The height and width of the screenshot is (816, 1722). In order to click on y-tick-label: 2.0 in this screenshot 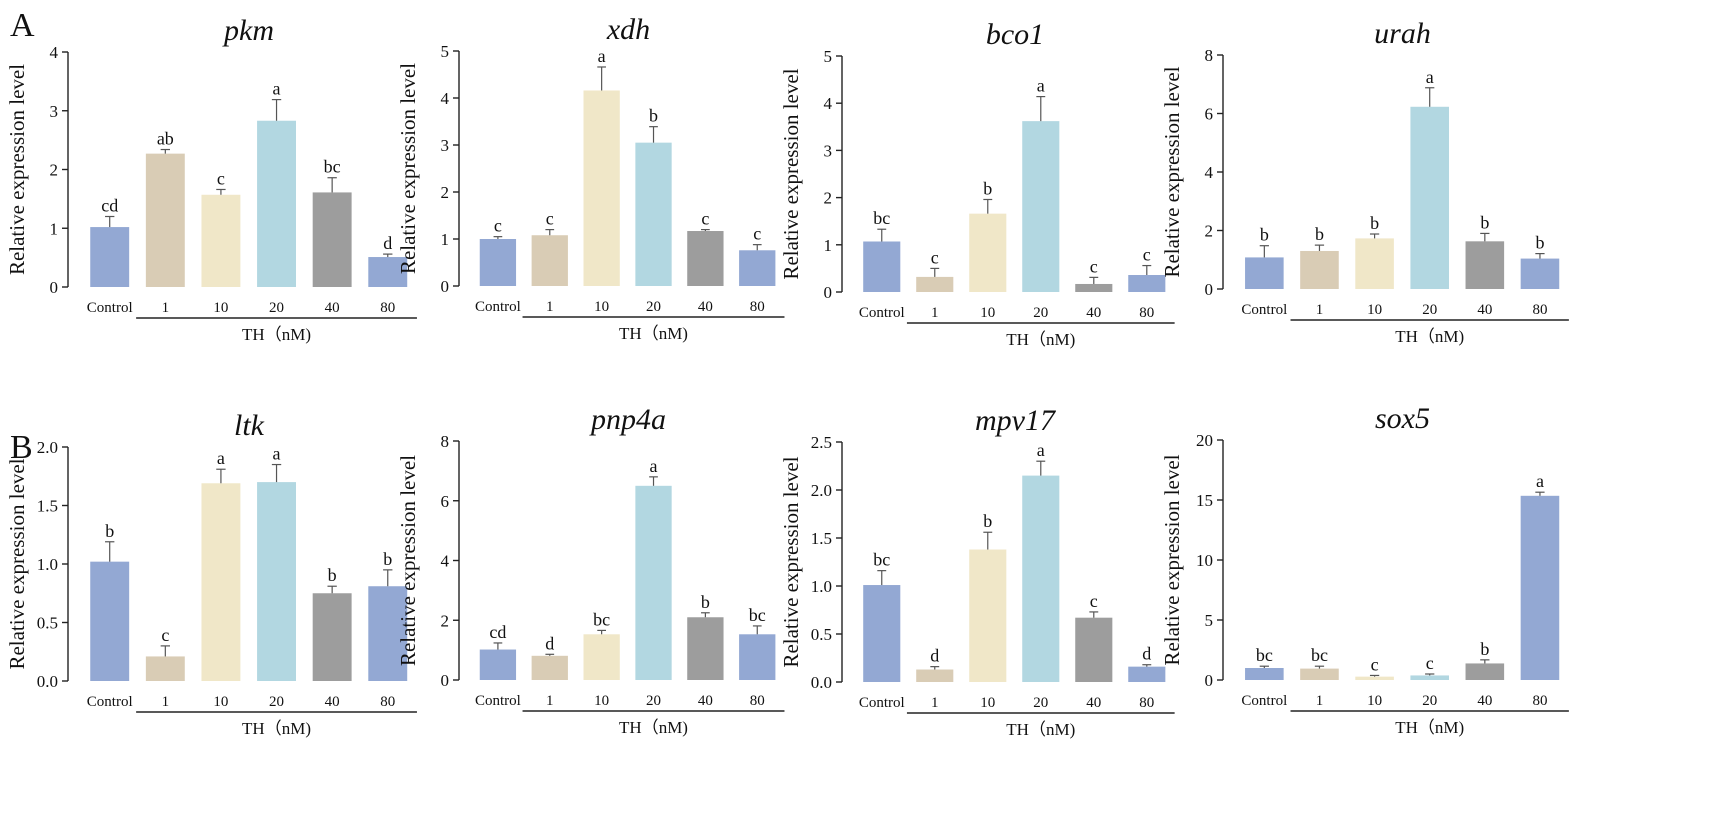, I will do `click(821, 490)`.